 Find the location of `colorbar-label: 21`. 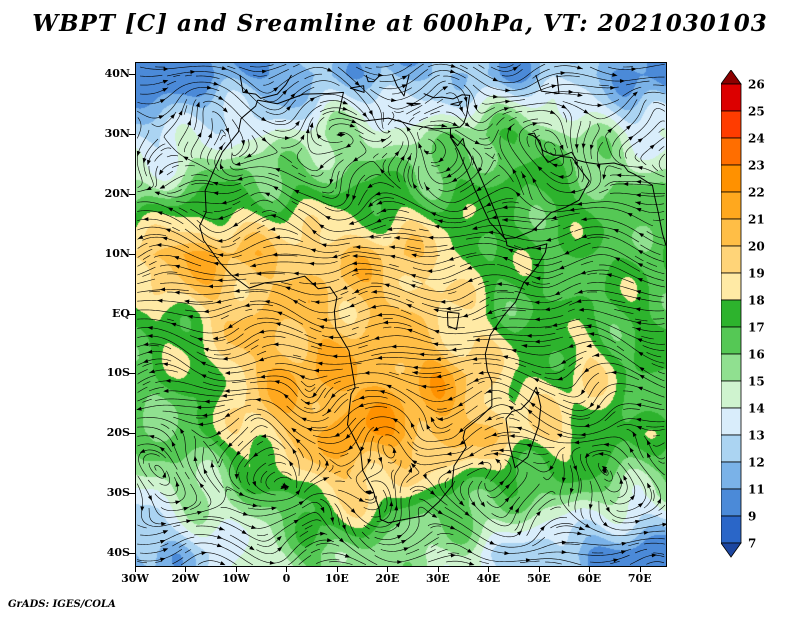

colorbar-label: 21 is located at coordinates (756, 220).